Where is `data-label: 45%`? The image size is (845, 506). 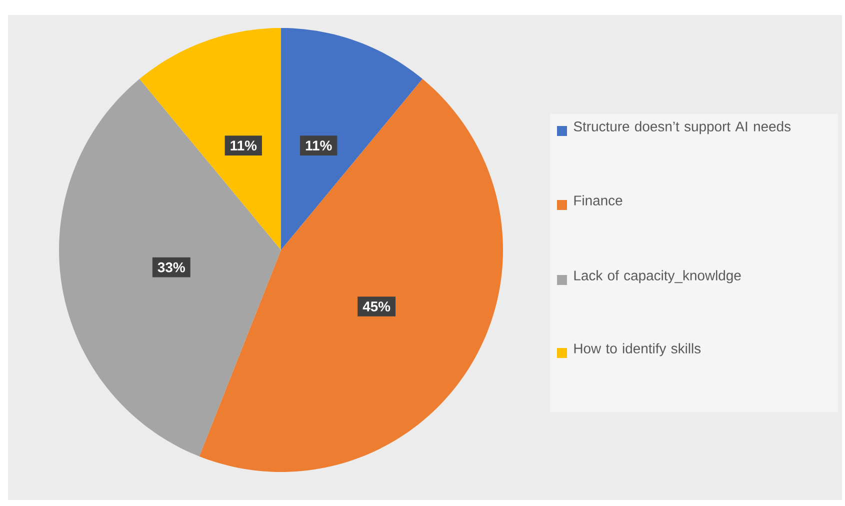
data-label: 45% is located at coordinates (376, 307).